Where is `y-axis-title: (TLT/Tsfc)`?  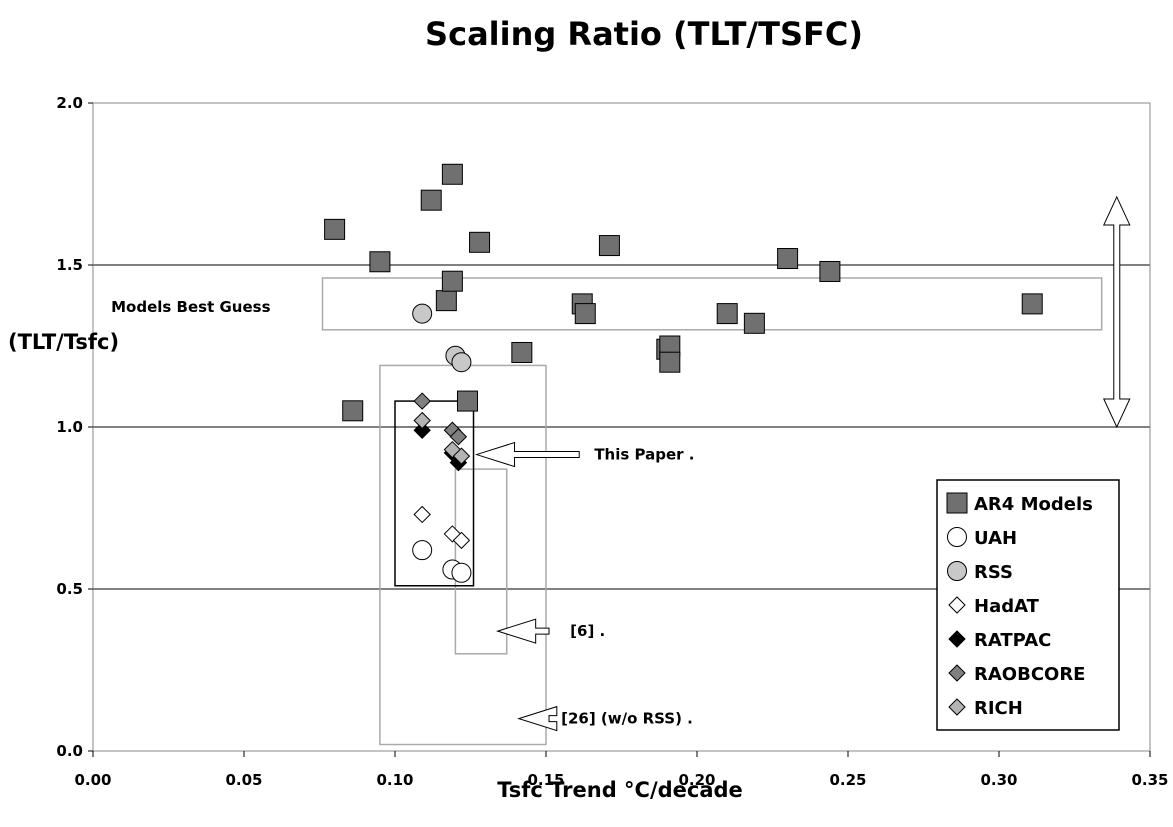
y-axis-title: (TLT/Tsfc) is located at coordinates (63, 342).